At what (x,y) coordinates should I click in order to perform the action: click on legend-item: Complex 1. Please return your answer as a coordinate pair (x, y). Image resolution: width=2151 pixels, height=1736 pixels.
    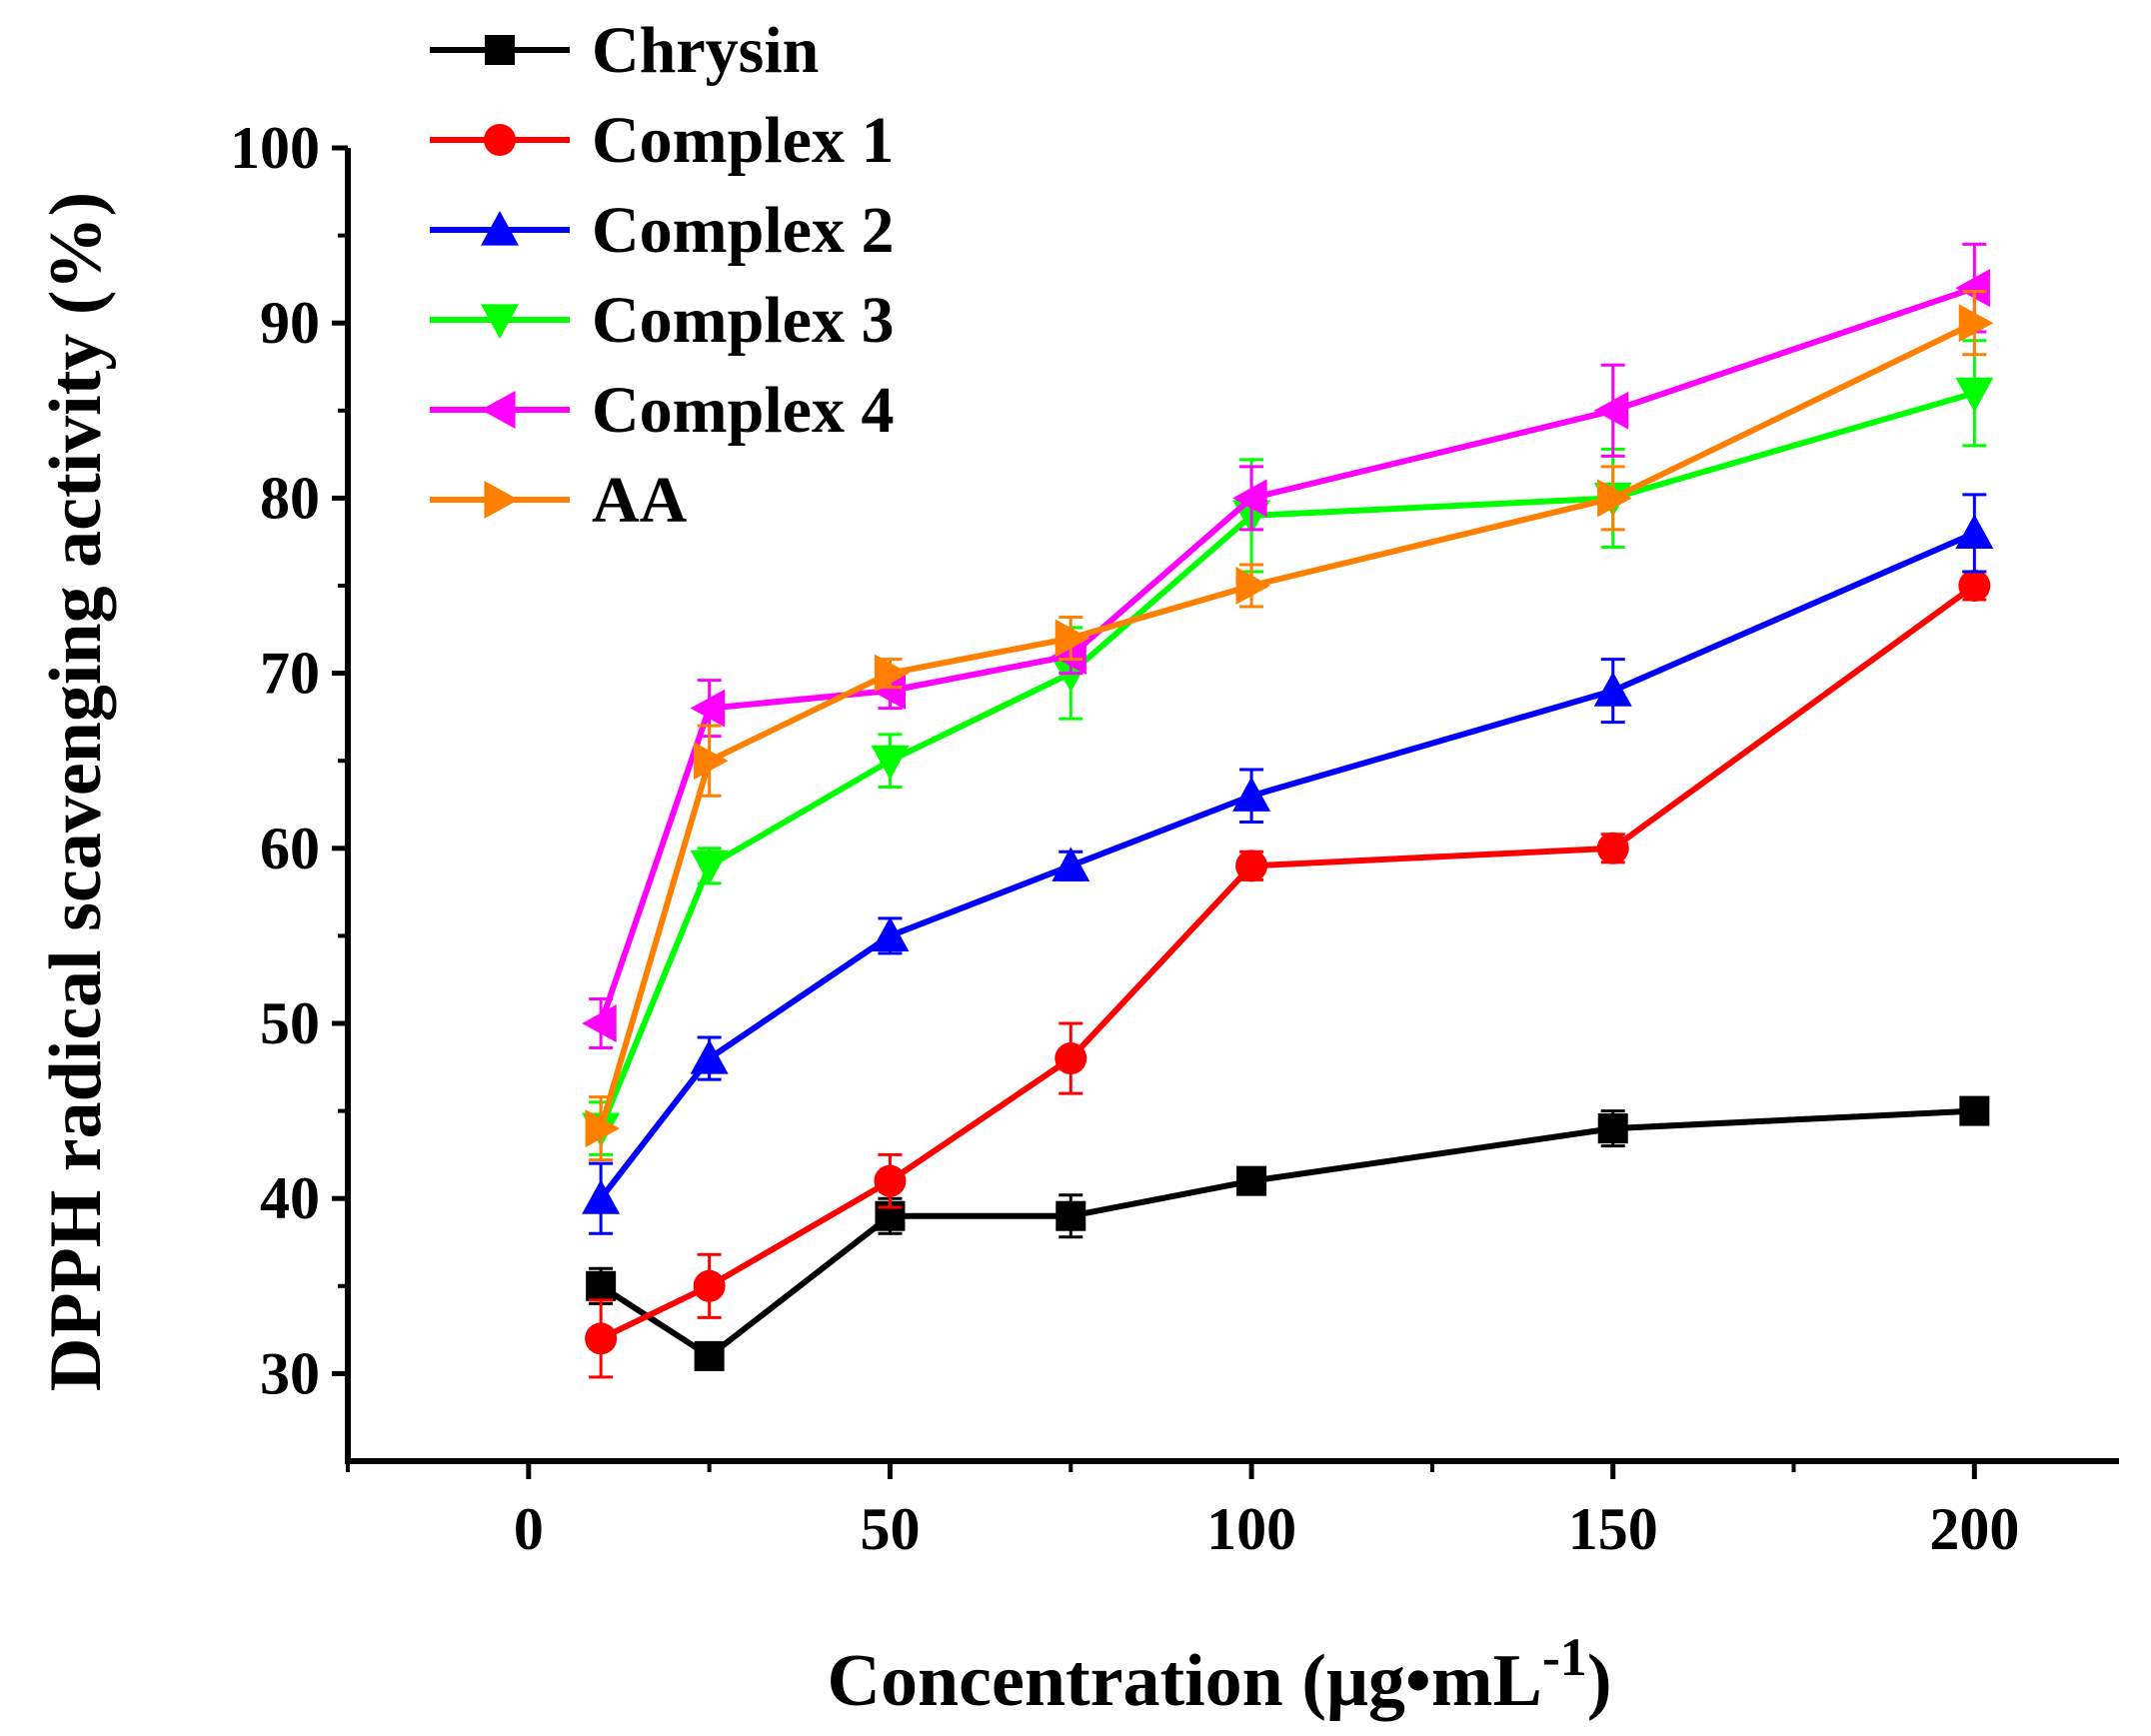
    Looking at the image, I should click on (662, 140).